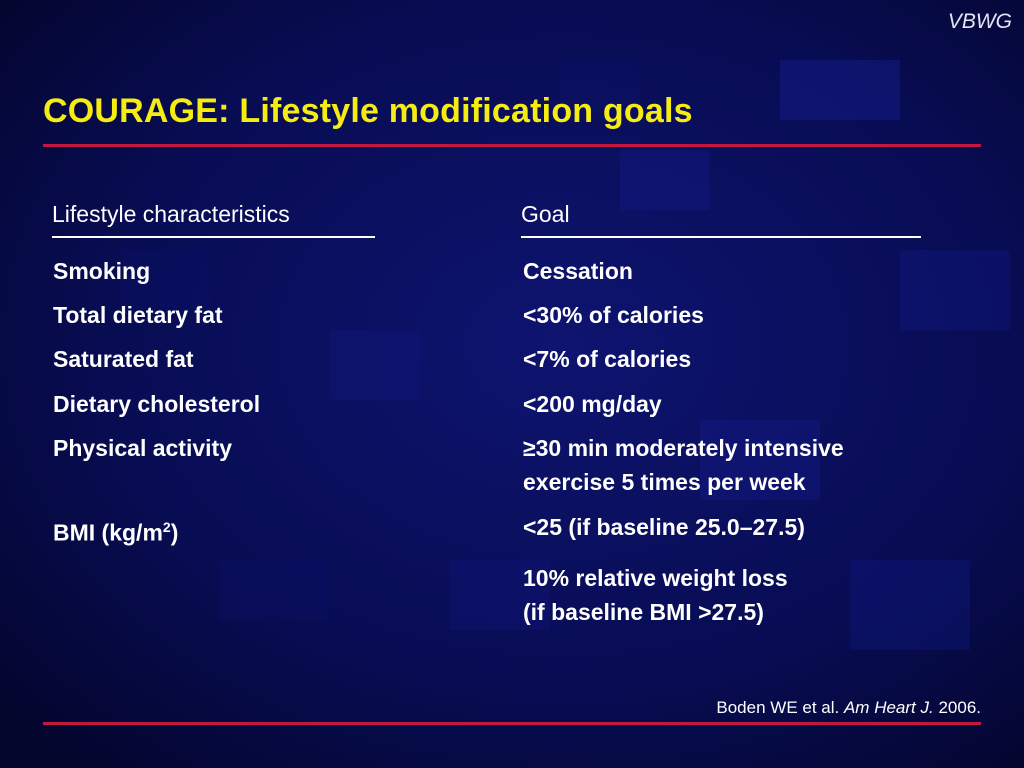  I want to click on row-goal: <30% of calories, so click(613, 315).